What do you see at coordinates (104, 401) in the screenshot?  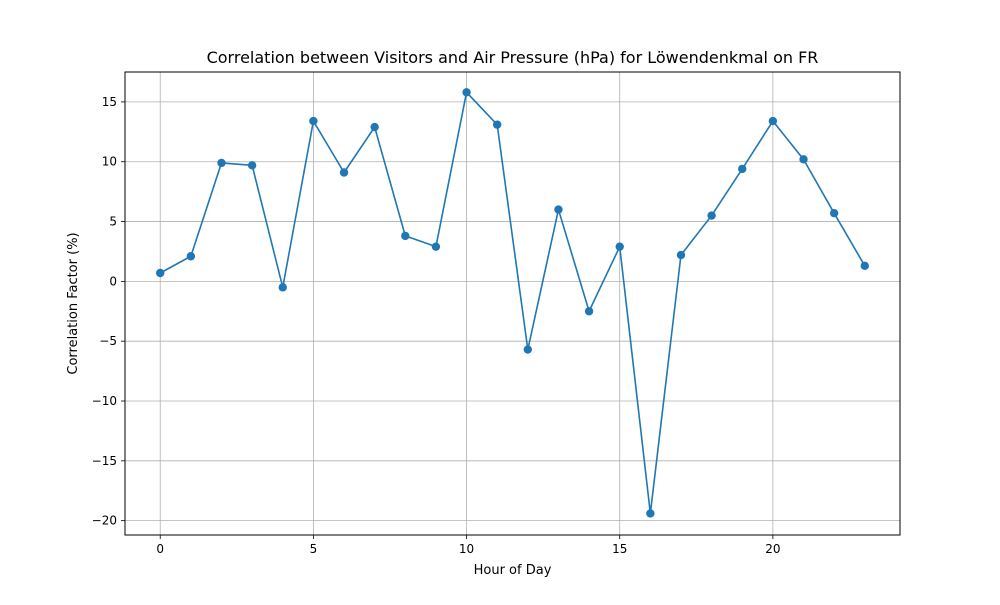 I see `y-tick-label: −10` at bounding box center [104, 401].